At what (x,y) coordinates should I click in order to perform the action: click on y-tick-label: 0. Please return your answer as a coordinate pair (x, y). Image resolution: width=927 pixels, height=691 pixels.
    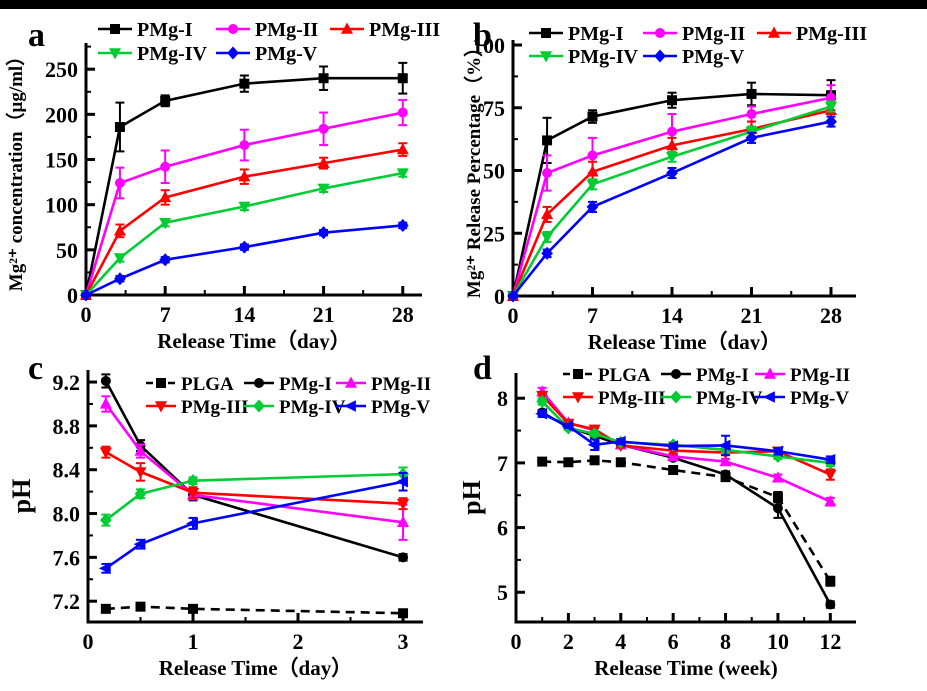
    Looking at the image, I should click on (499, 296).